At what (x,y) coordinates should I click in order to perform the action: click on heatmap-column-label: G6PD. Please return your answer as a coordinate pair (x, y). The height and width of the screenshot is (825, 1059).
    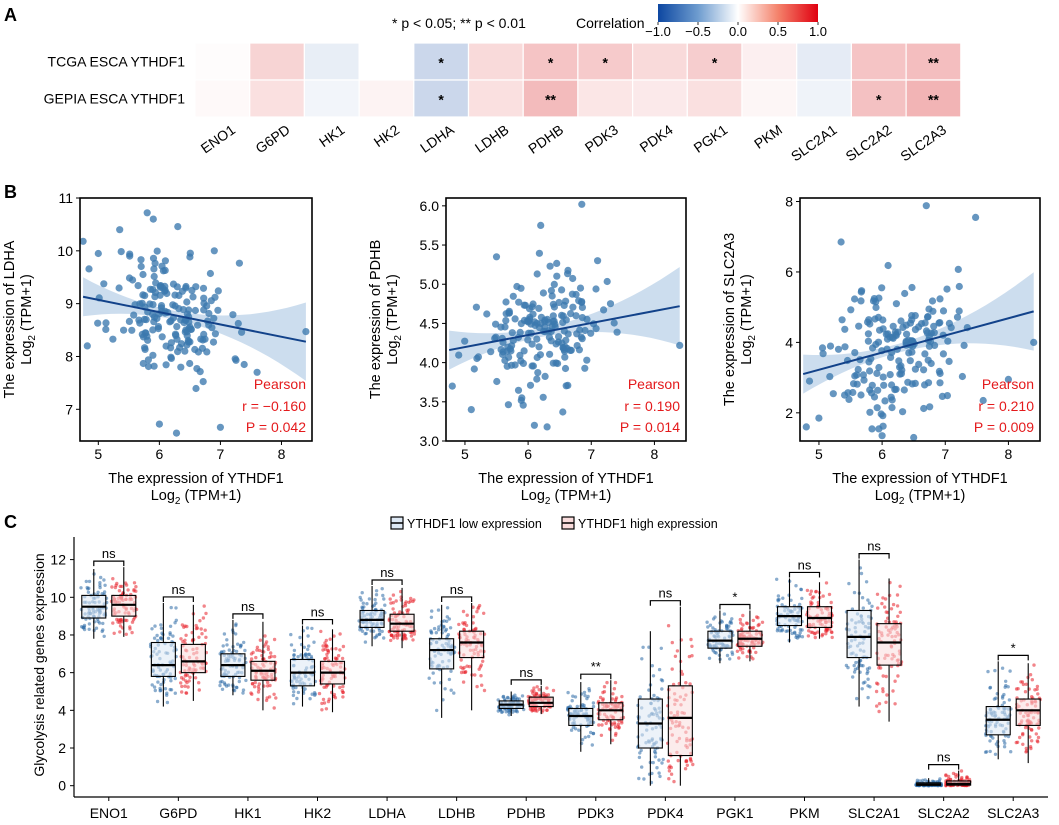
    Looking at the image, I should click on (272, 138).